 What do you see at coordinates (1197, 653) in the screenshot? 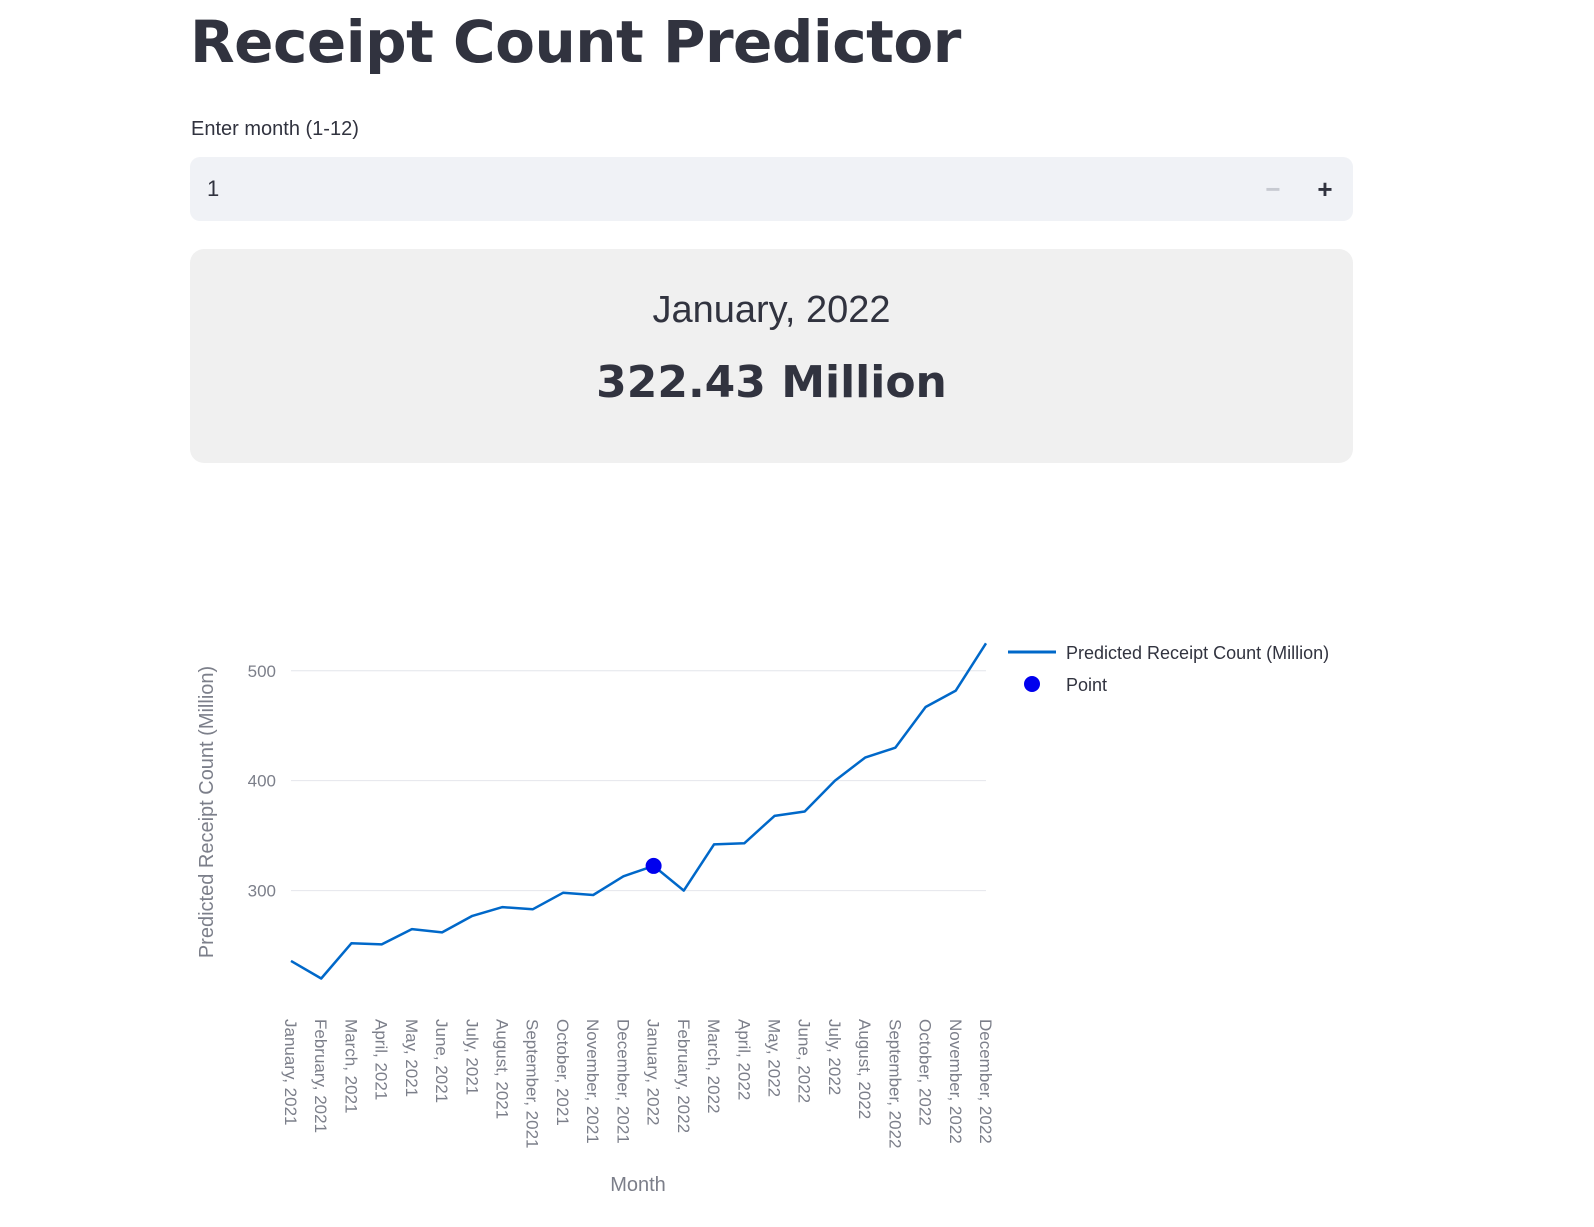
I see `legend-label-series: Predicted Receipt Count (Million)` at bounding box center [1197, 653].